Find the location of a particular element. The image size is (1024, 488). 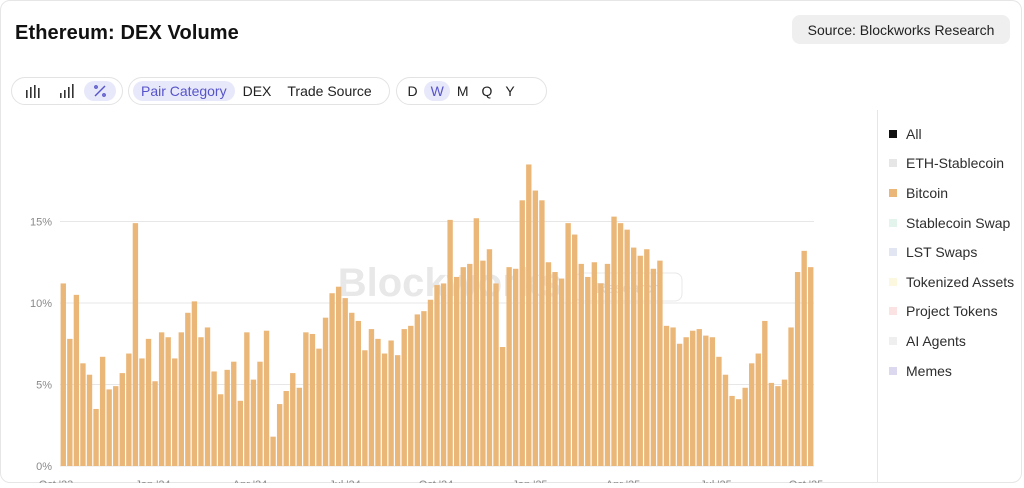

legend-item-lst-swaps: LST Swaps is located at coordinates (951, 252).